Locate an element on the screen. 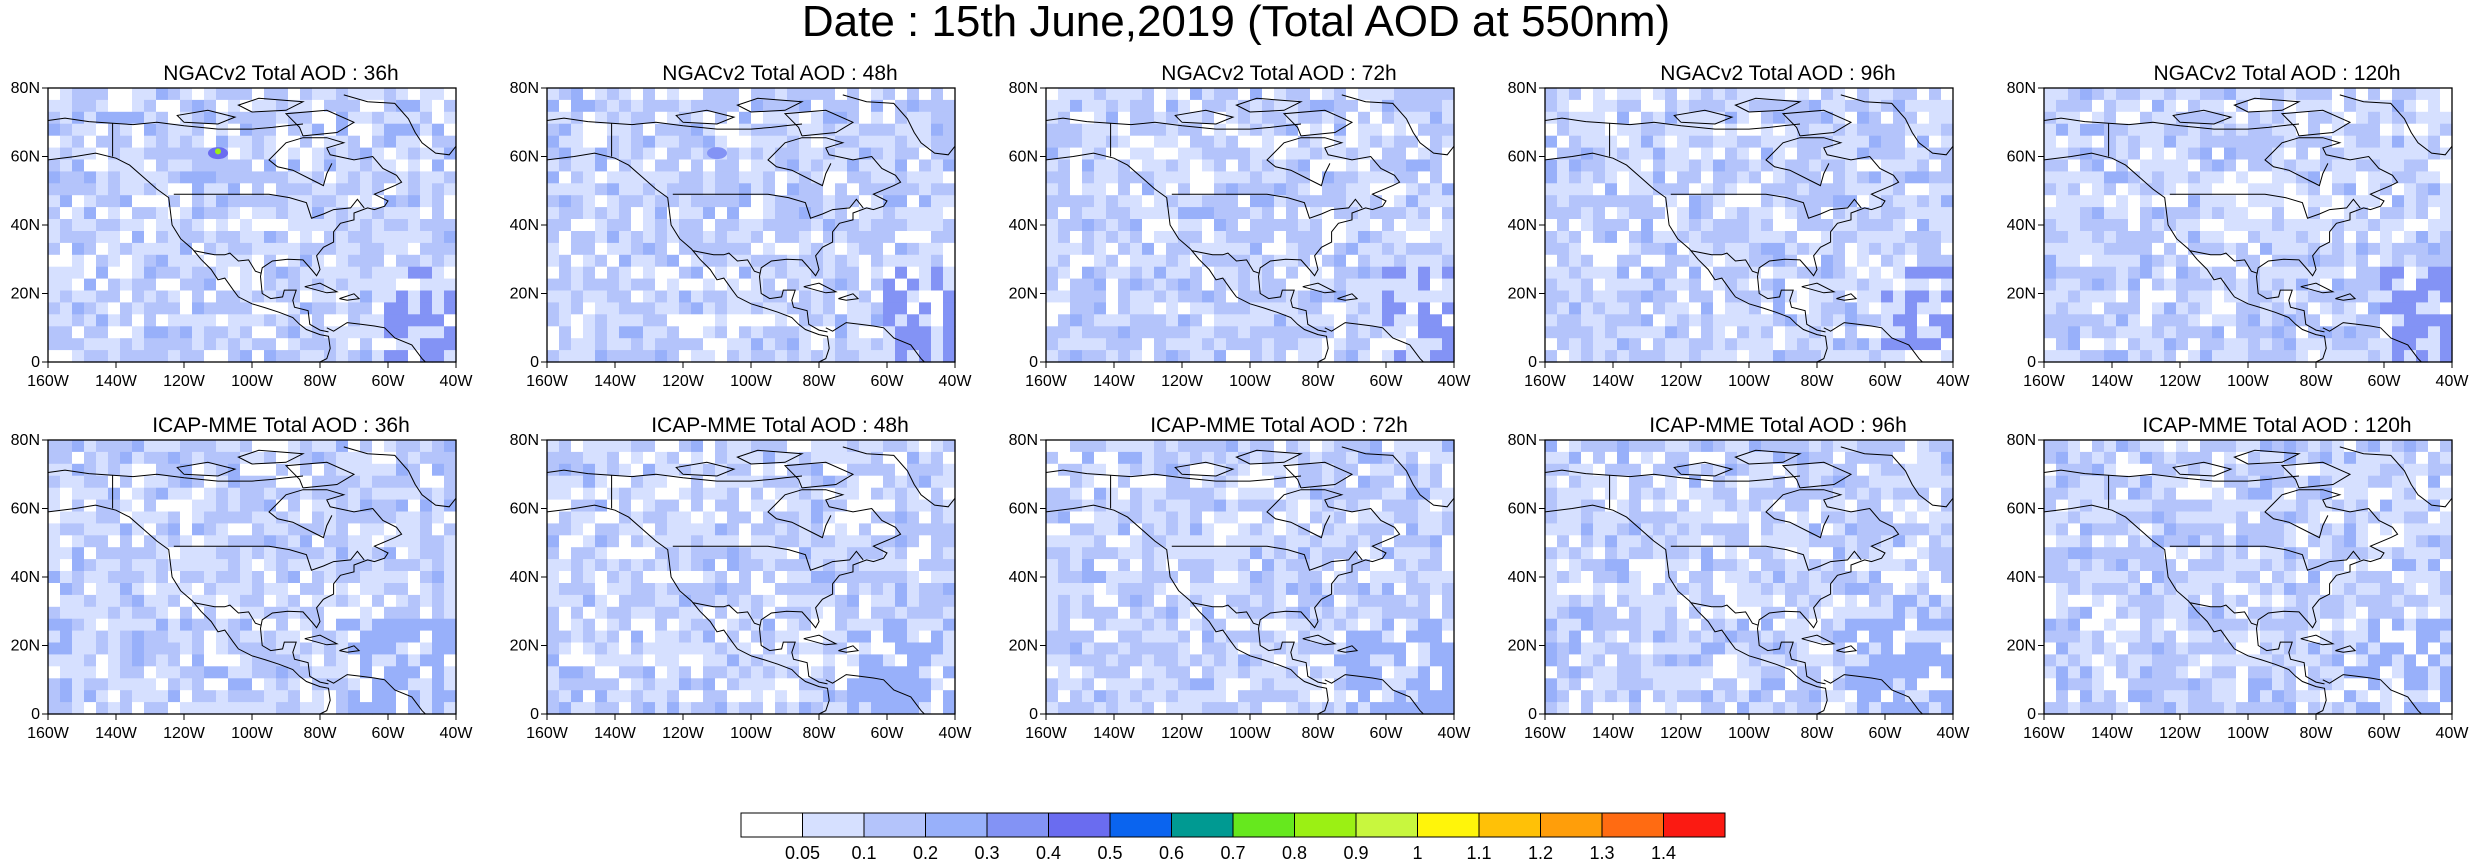 The height and width of the screenshot is (862, 2472). colorbar-label: 1.4 is located at coordinates (1663, 852).